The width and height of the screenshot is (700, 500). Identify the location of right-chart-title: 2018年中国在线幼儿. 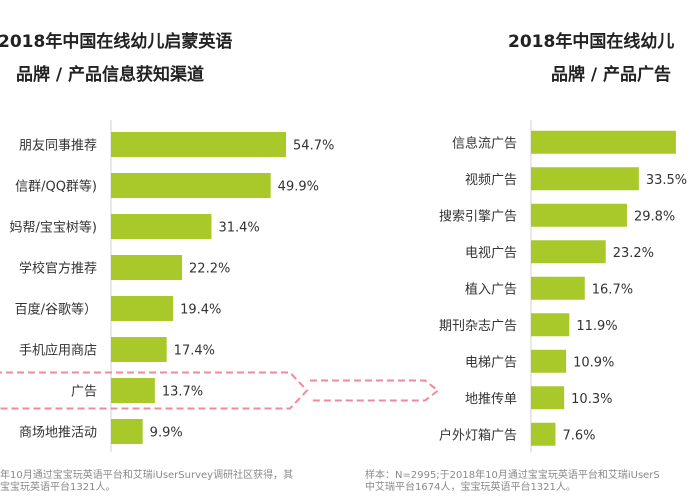
(591, 42).